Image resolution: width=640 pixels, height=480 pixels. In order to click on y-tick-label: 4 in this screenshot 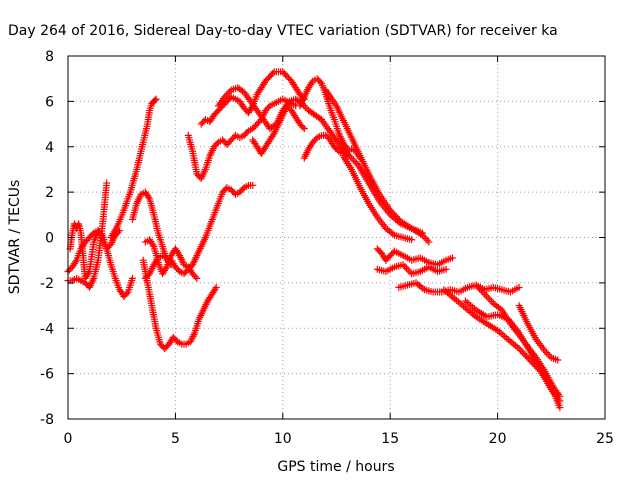, I will do `click(49, 148)`.